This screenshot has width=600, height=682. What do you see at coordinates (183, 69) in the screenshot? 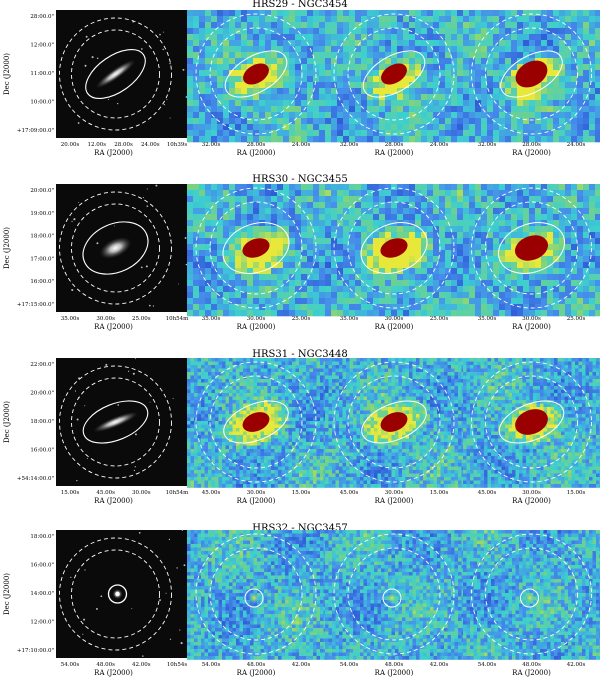
I see `star-point` at bounding box center [183, 69].